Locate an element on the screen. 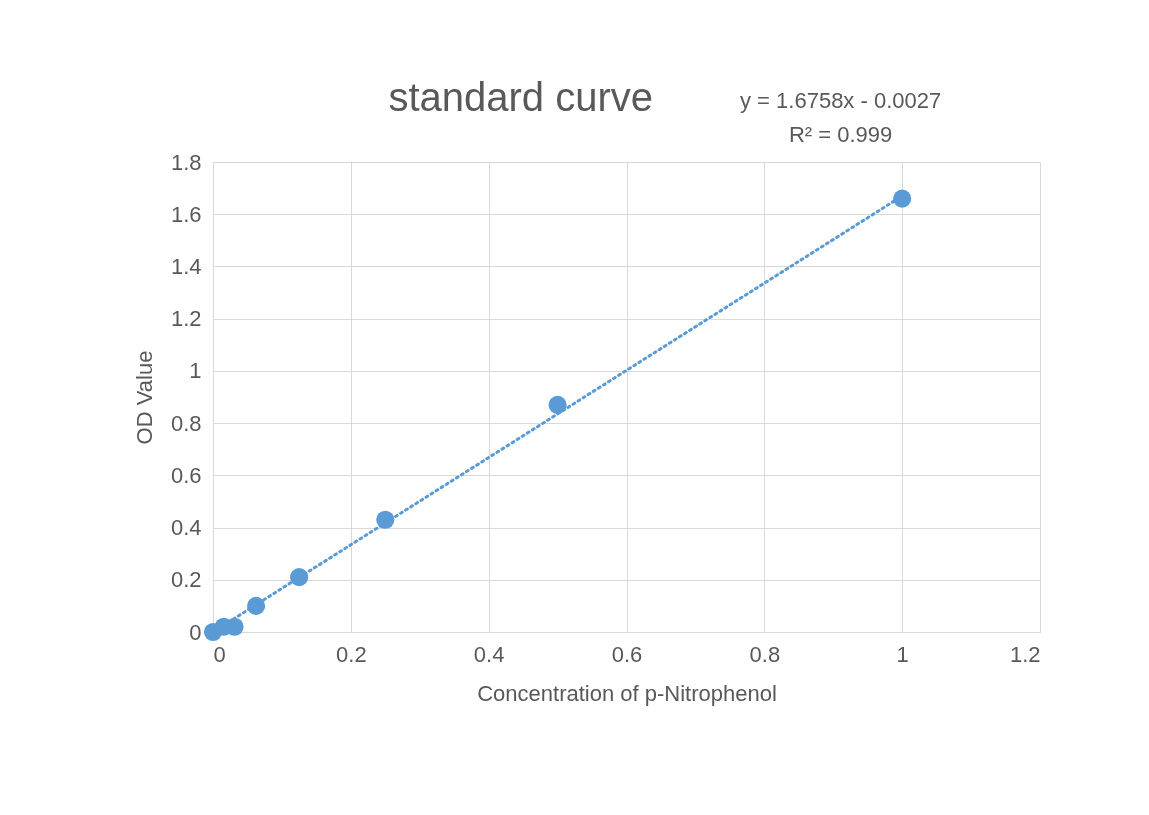  y-tick-label: 0.4 is located at coordinates (186, 528).